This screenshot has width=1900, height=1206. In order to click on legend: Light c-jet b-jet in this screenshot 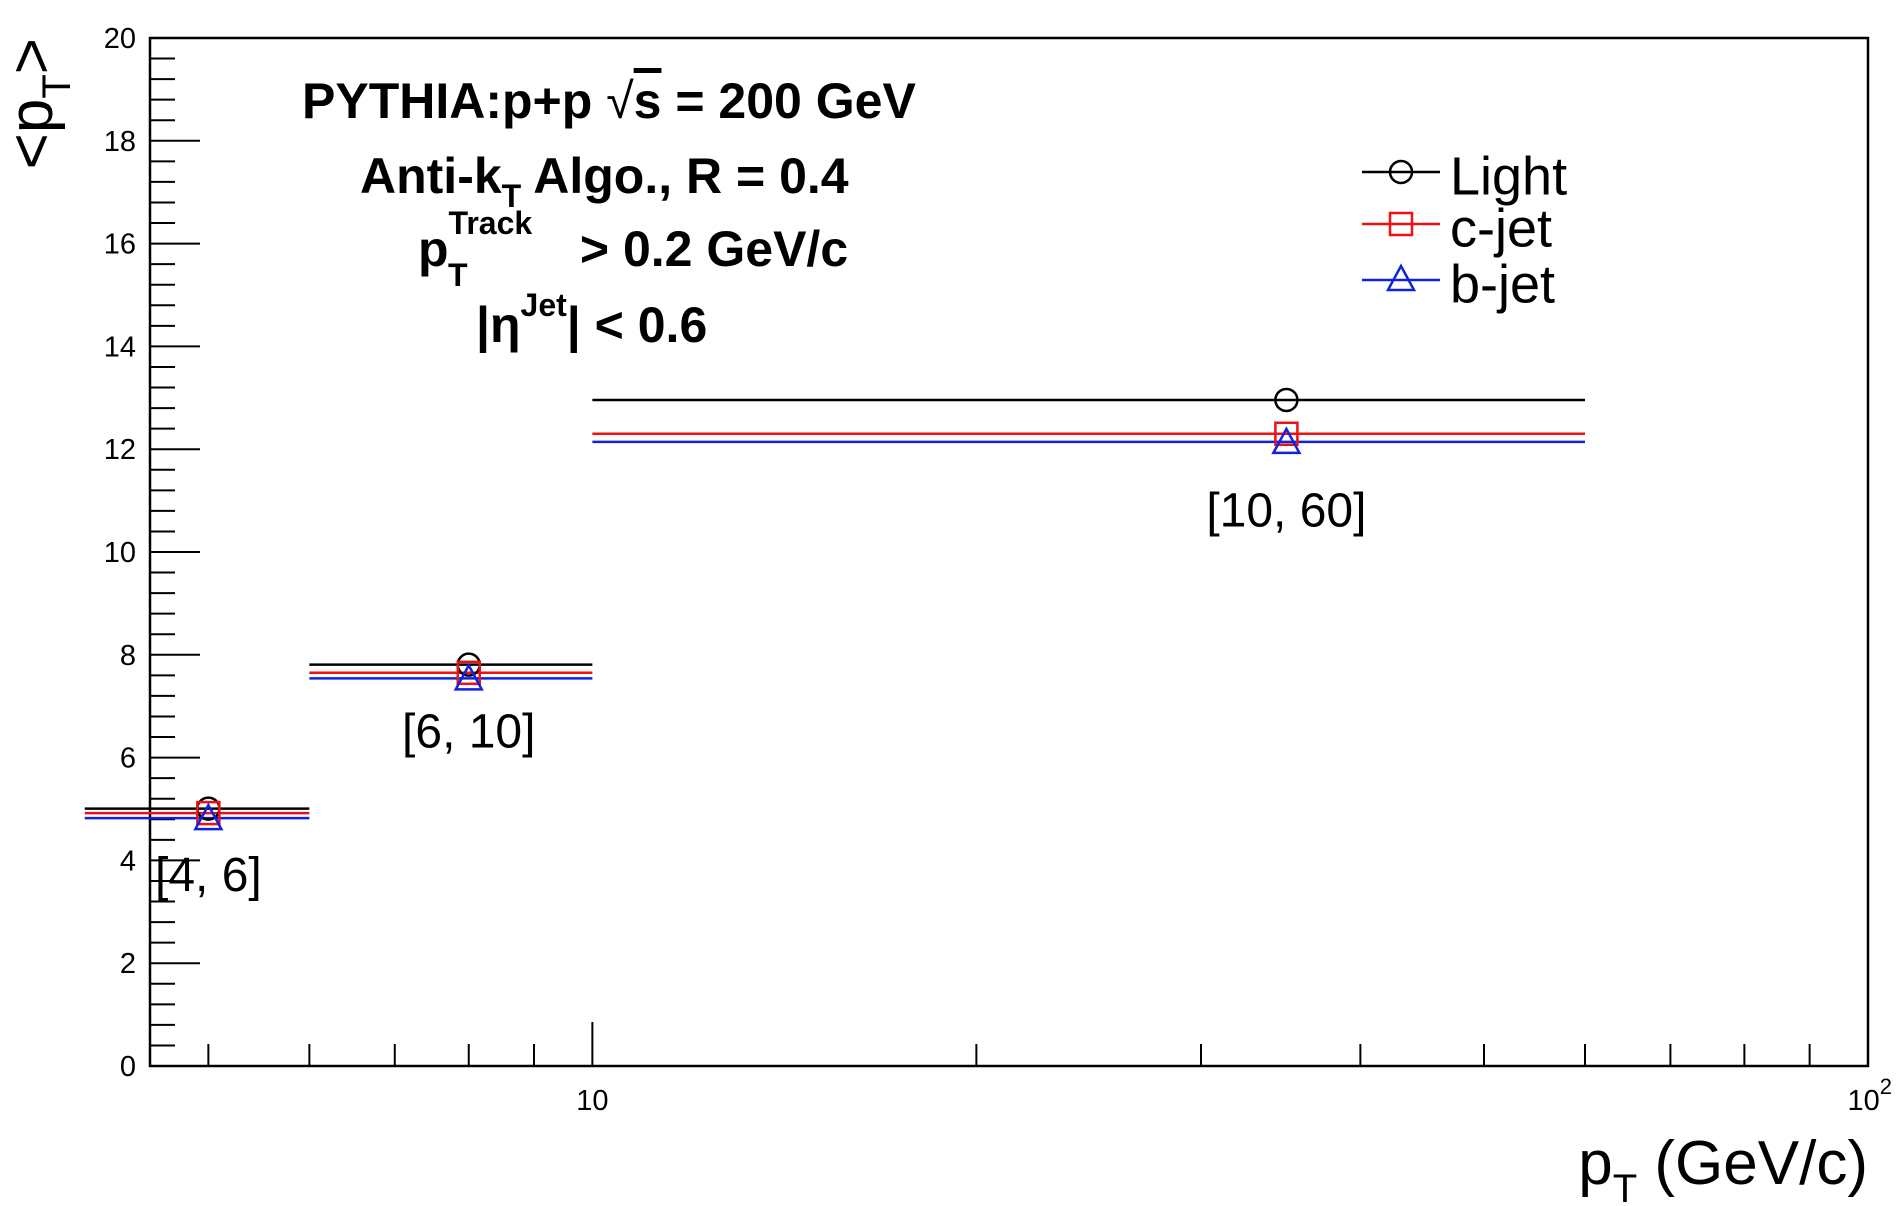, I will do `click(1464, 230)`.